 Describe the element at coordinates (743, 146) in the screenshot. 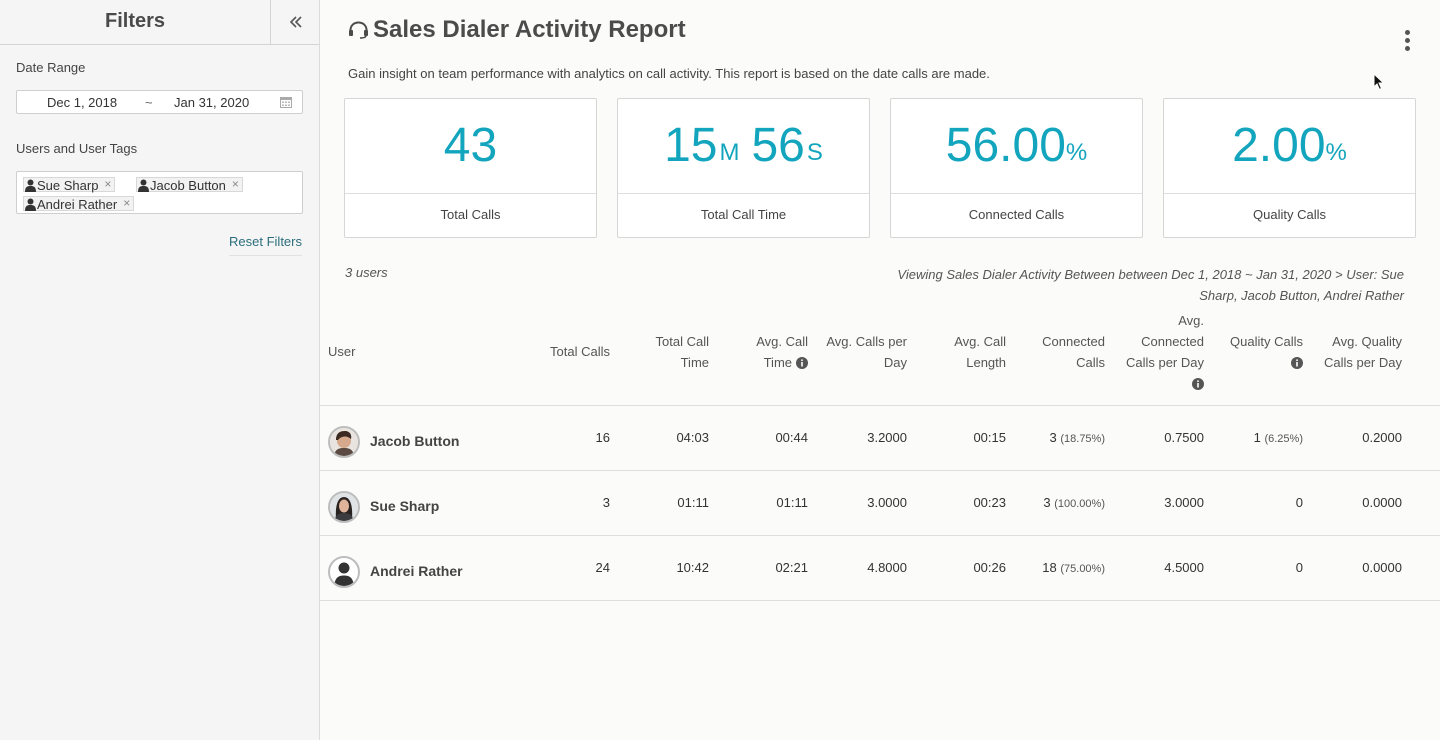

I see `card-value: 15 M 56 S` at that location.